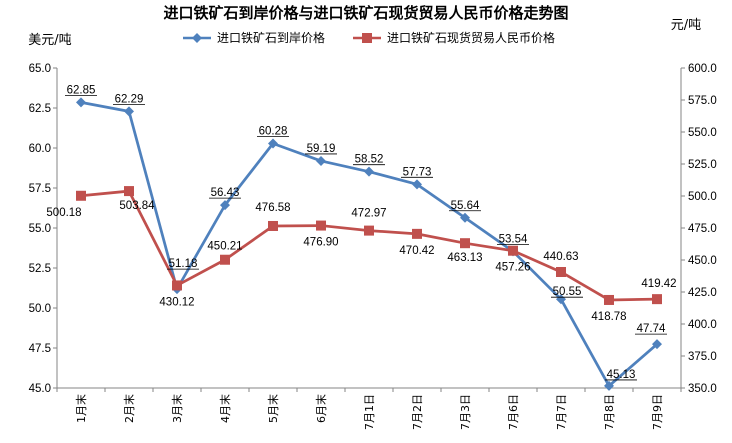 The height and width of the screenshot is (443, 732). I want to click on legend-marker-diamond, so click(197, 38).